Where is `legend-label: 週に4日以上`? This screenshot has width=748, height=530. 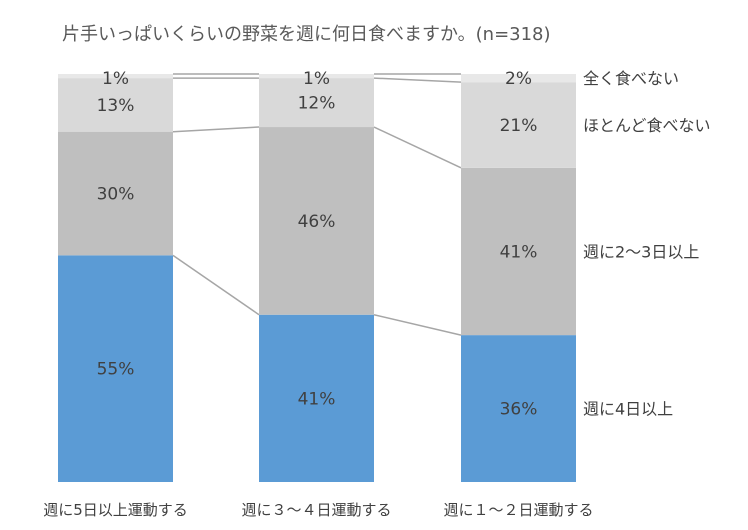 legend-label: 週に4日以上 is located at coordinates (628, 409).